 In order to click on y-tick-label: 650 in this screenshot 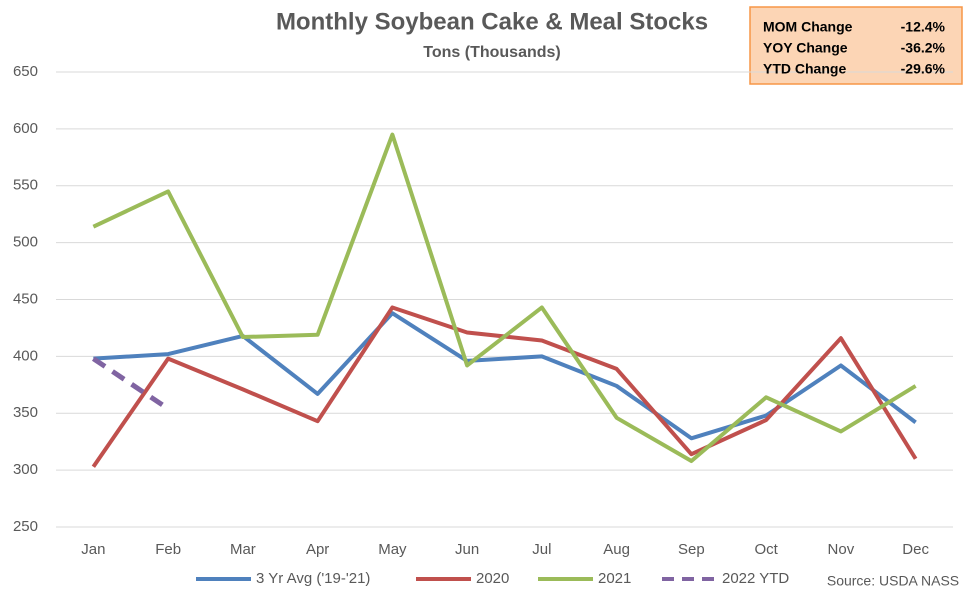, I will do `click(25, 71)`.